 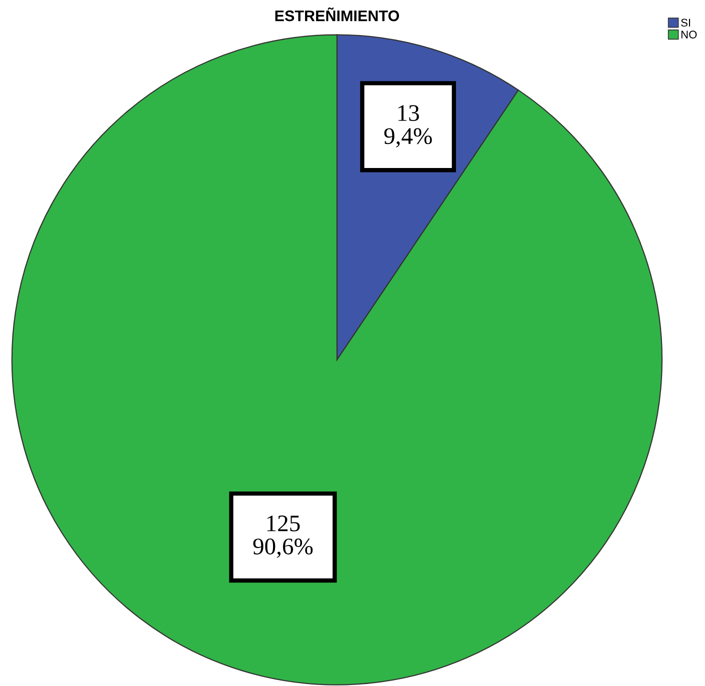 I want to click on chart-title: ESTREÑIMIENTO, so click(x=337, y=15).